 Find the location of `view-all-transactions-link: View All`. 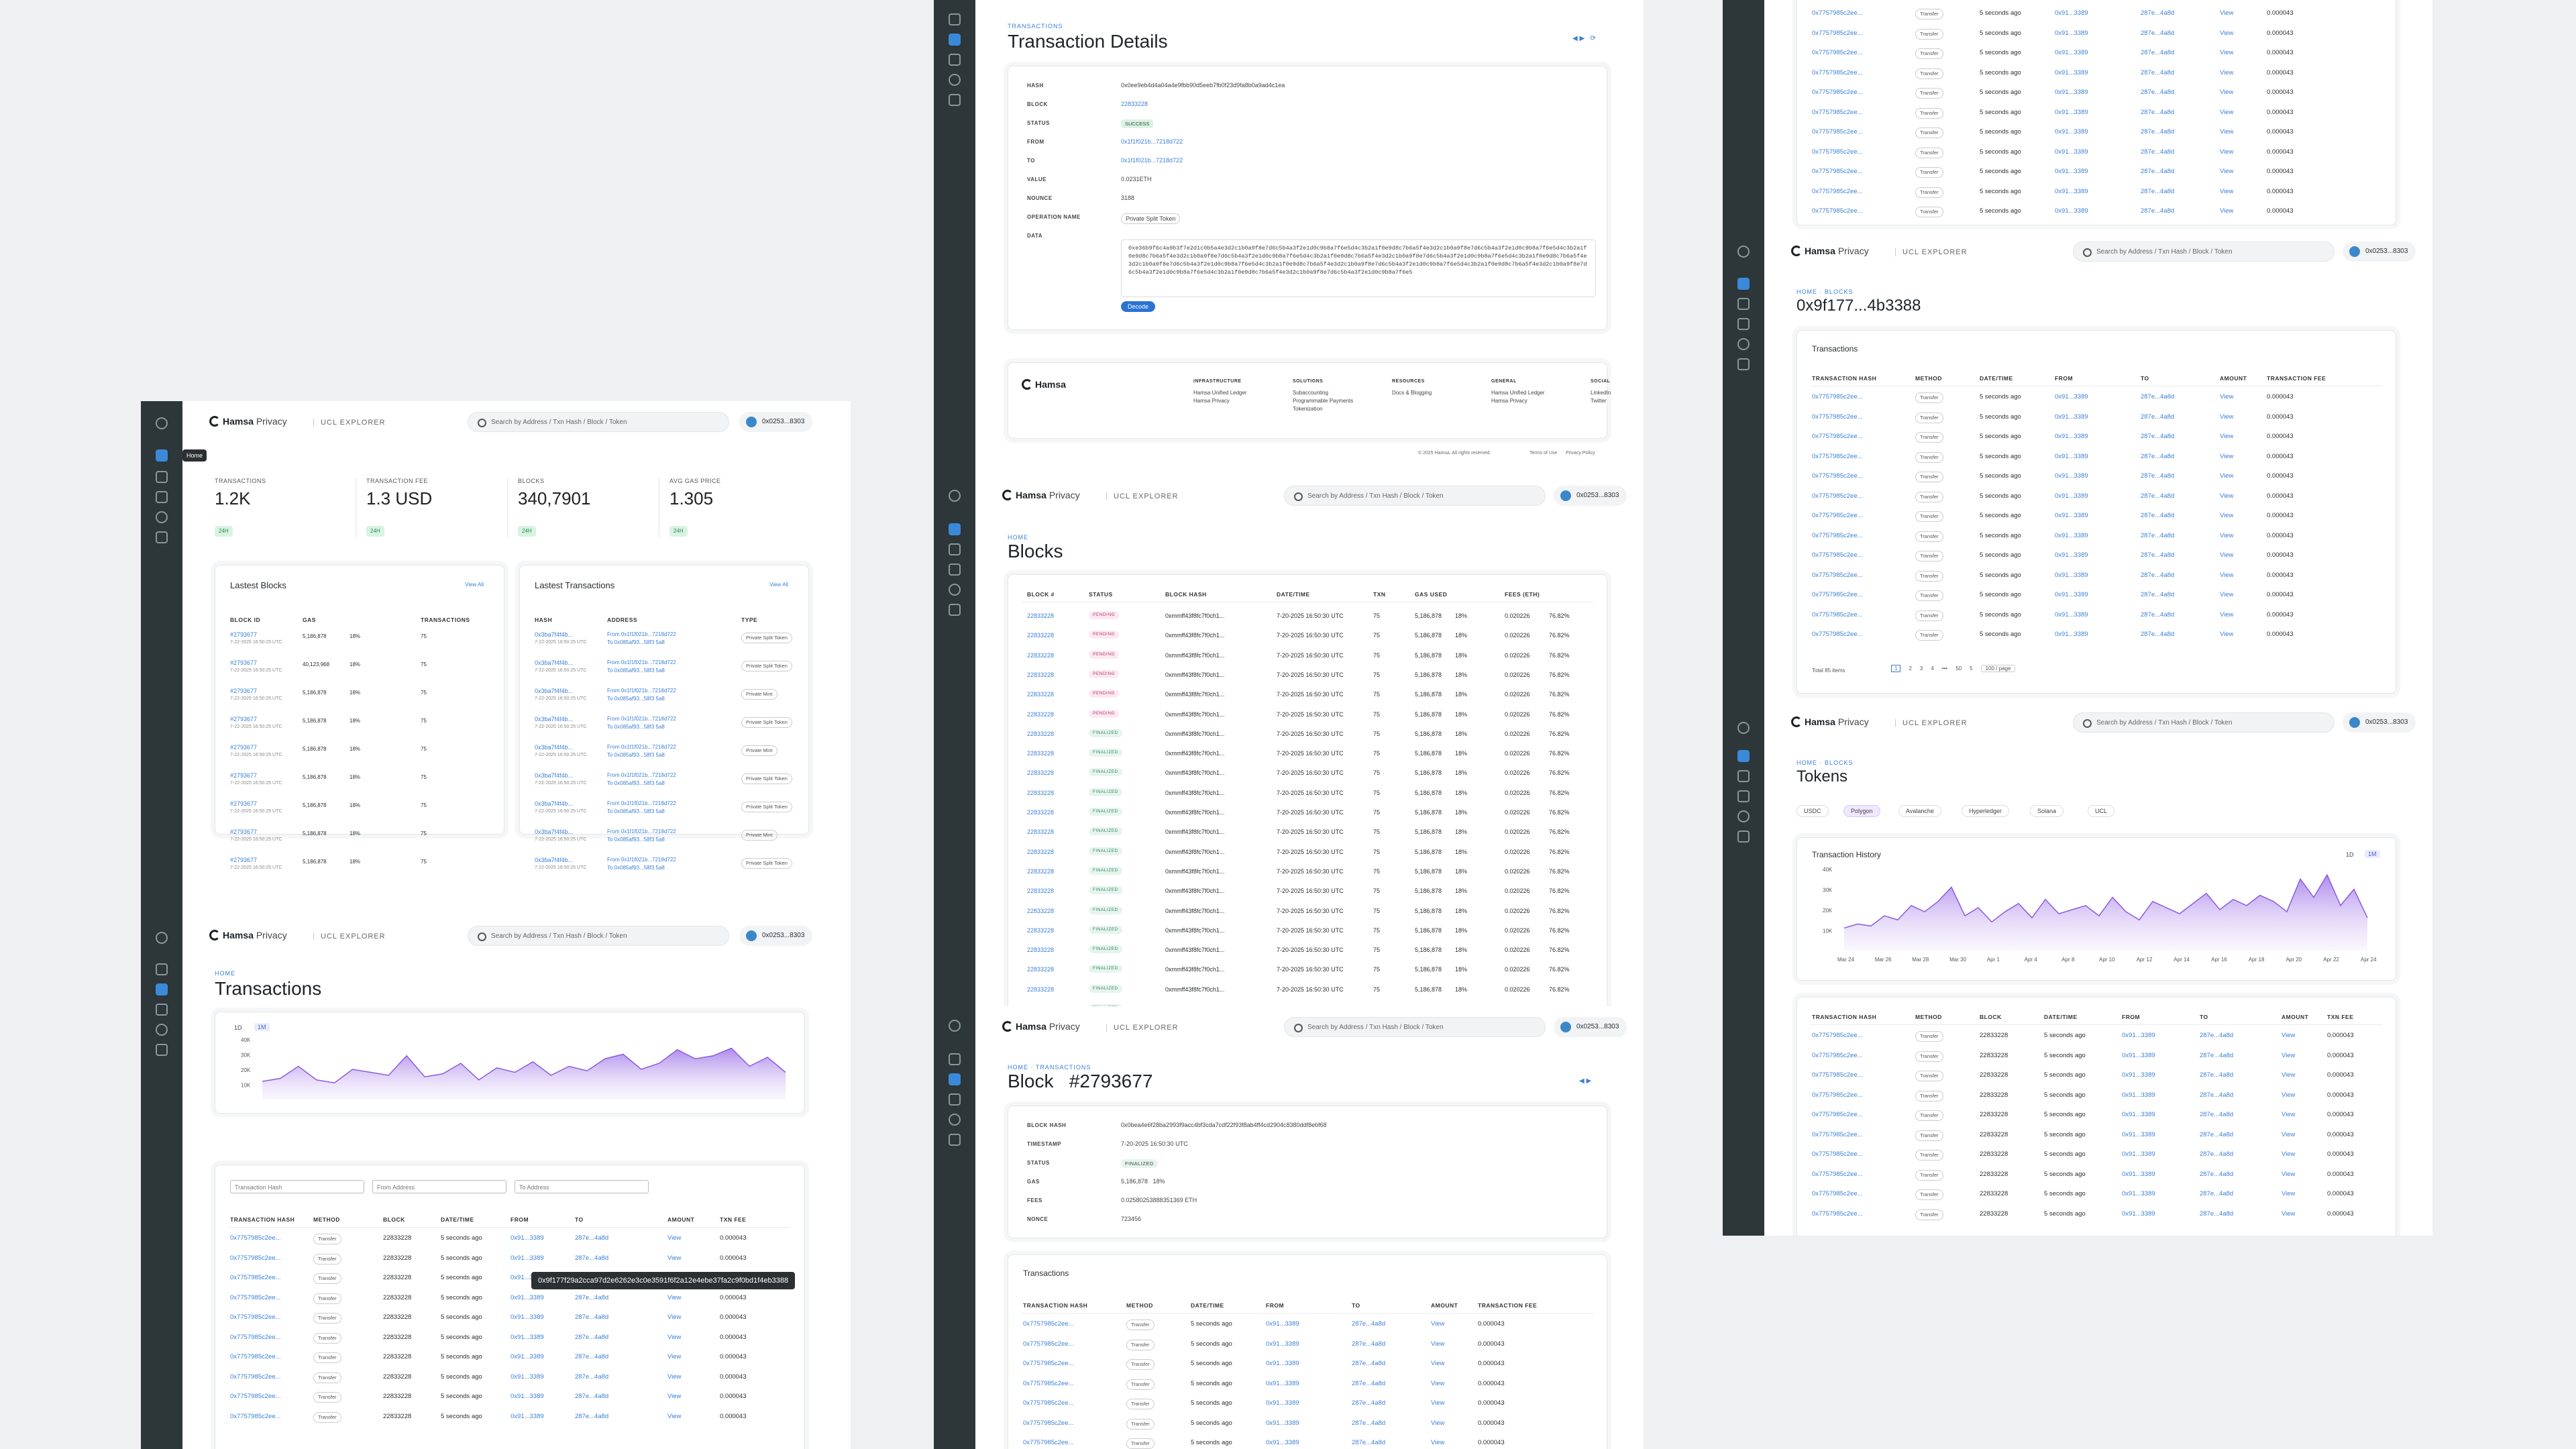

view-all-transactions-link: View All is located at coordinates (778, 585).